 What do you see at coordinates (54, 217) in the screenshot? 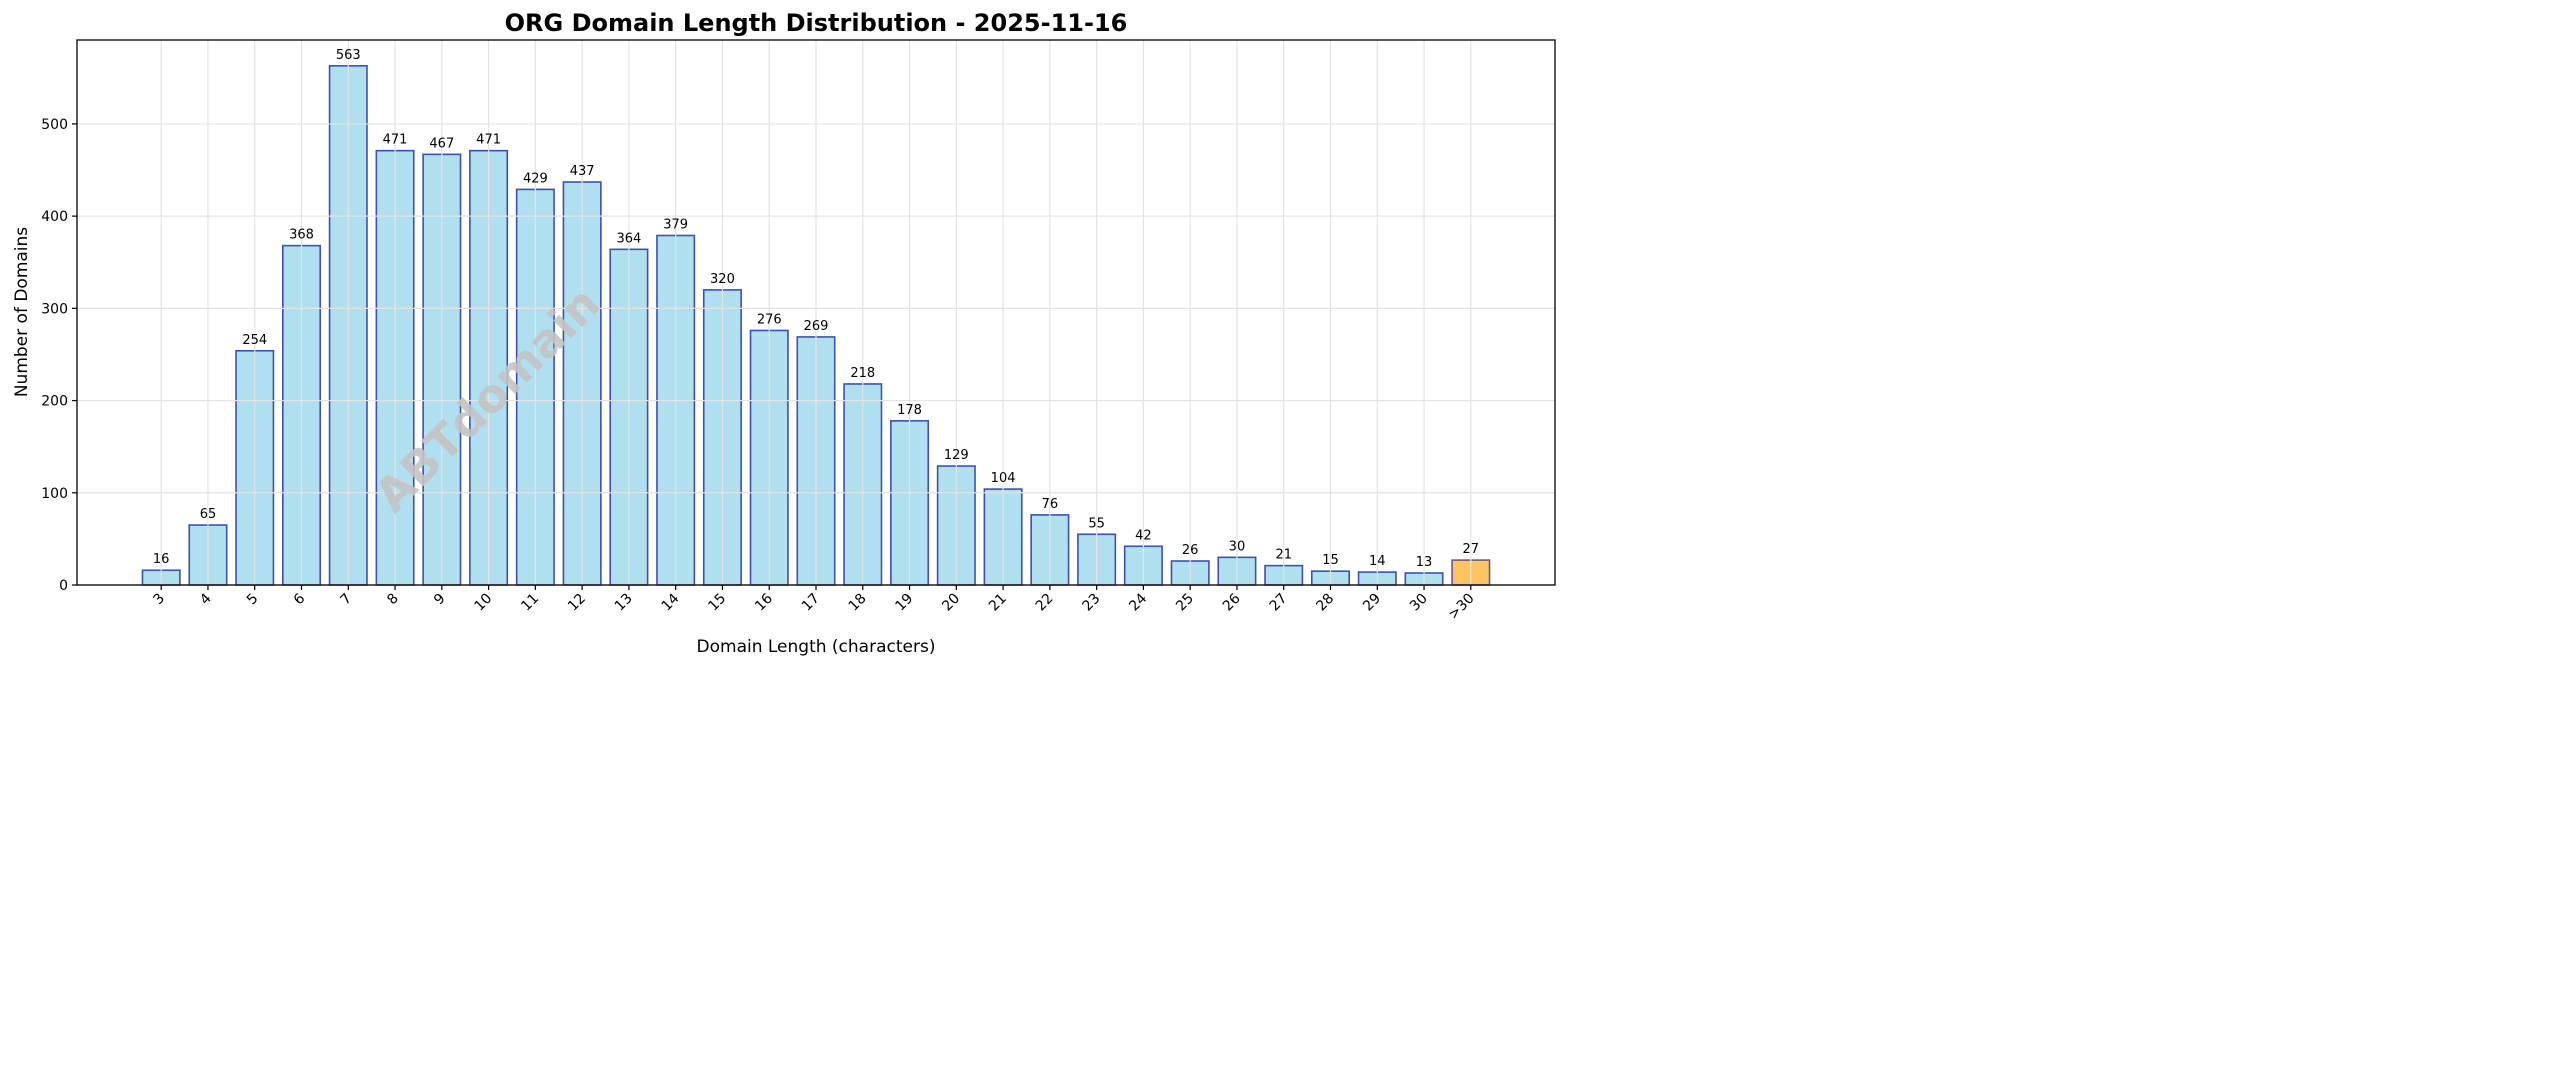
I see `y-tick-label: 400` at bounding box center [54, 217].